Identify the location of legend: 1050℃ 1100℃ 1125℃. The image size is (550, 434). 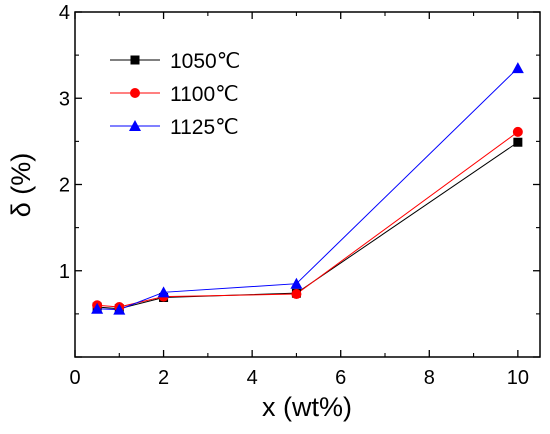
(175, 94).